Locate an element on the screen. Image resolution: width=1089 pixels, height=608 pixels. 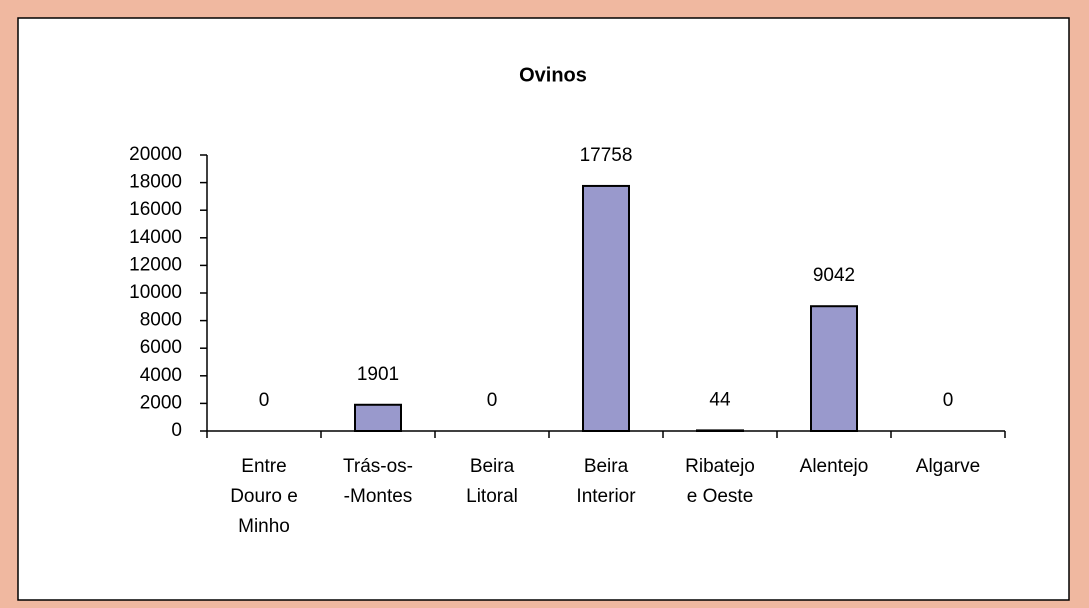
x-tick-label: Trás-os- is located at coordinates (378, 466).